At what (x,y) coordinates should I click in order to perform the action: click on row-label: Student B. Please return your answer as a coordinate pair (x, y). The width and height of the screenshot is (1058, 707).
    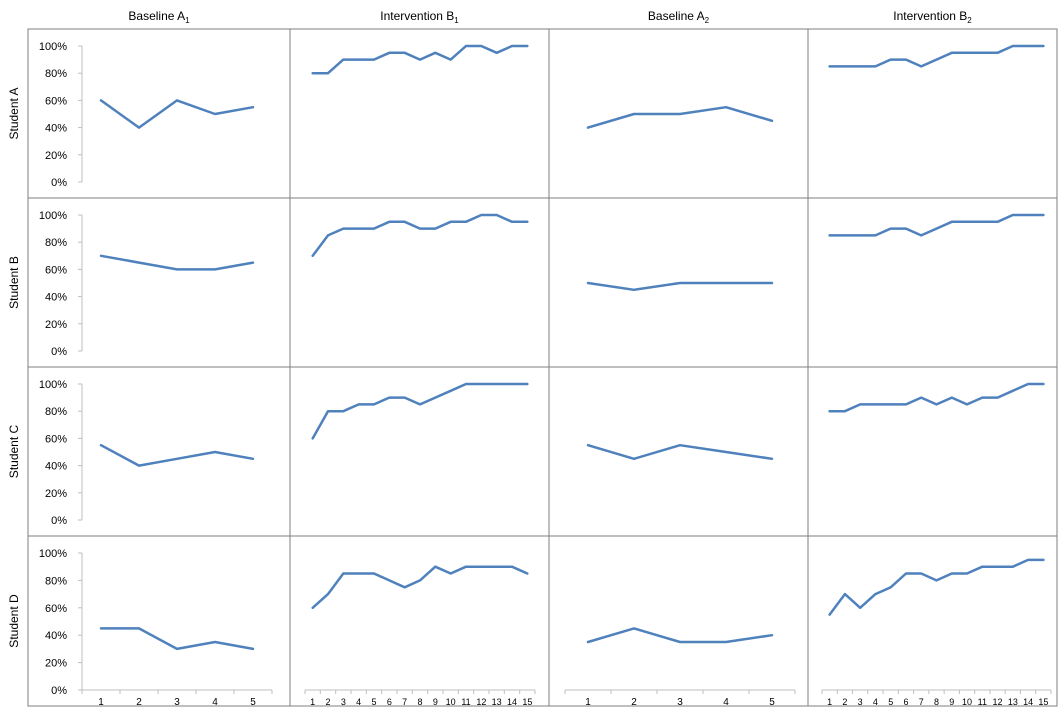
    Looking at the image, I should click on (14, 282).